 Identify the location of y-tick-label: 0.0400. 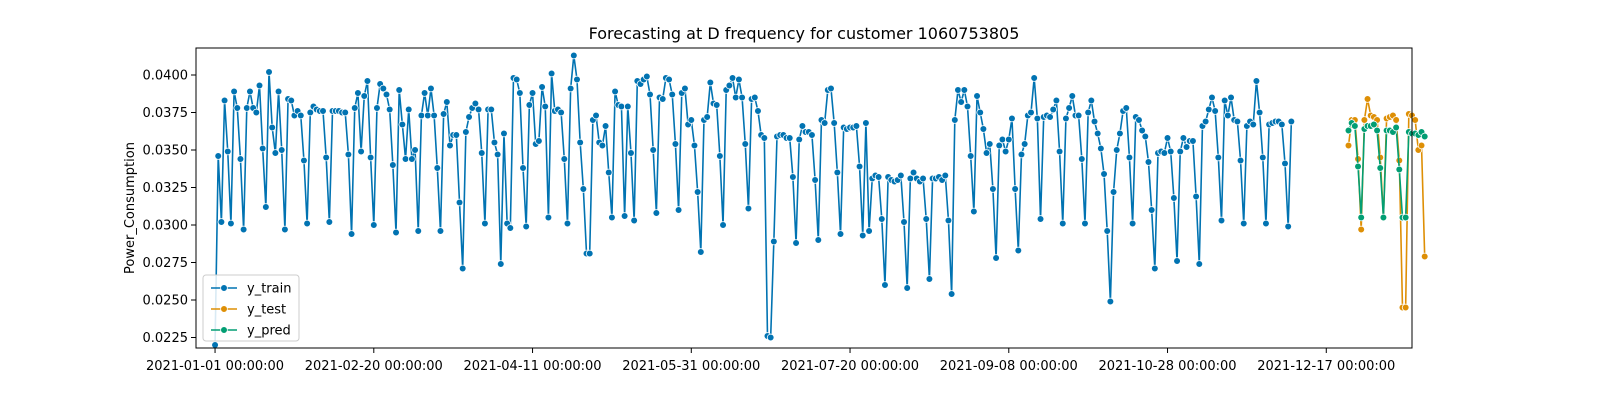
(166, 76).